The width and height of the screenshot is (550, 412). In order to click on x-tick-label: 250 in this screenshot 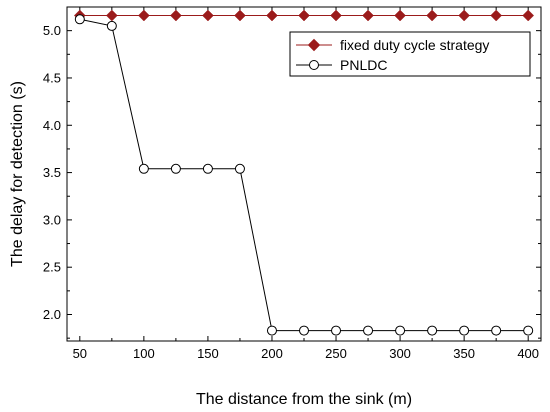, I will do `click(336, 353)`.